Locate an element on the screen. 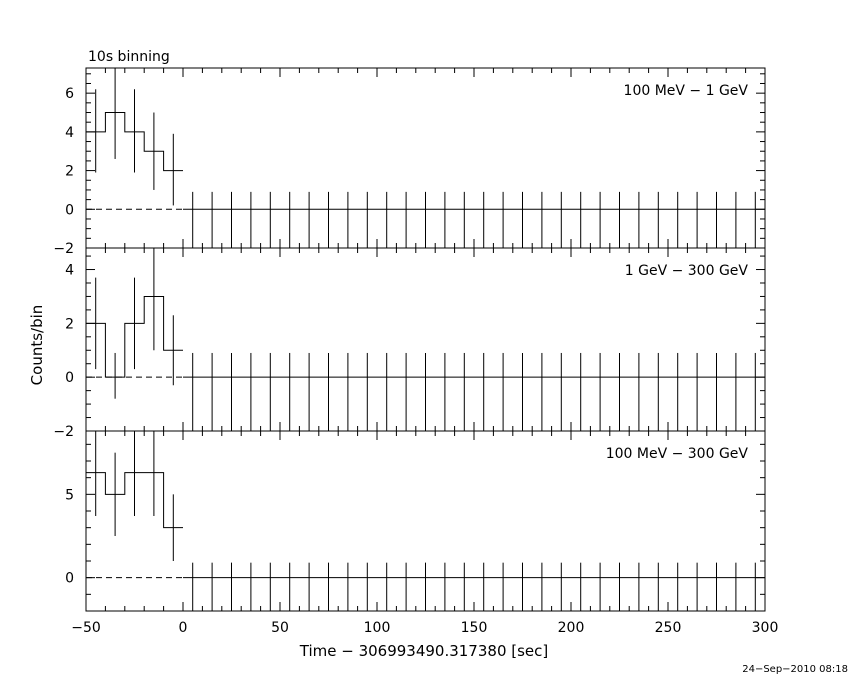 Image resolution: width=850 pixels, height=680 pixels. x-tick-label: 150 is located at coordinates (474, 628).